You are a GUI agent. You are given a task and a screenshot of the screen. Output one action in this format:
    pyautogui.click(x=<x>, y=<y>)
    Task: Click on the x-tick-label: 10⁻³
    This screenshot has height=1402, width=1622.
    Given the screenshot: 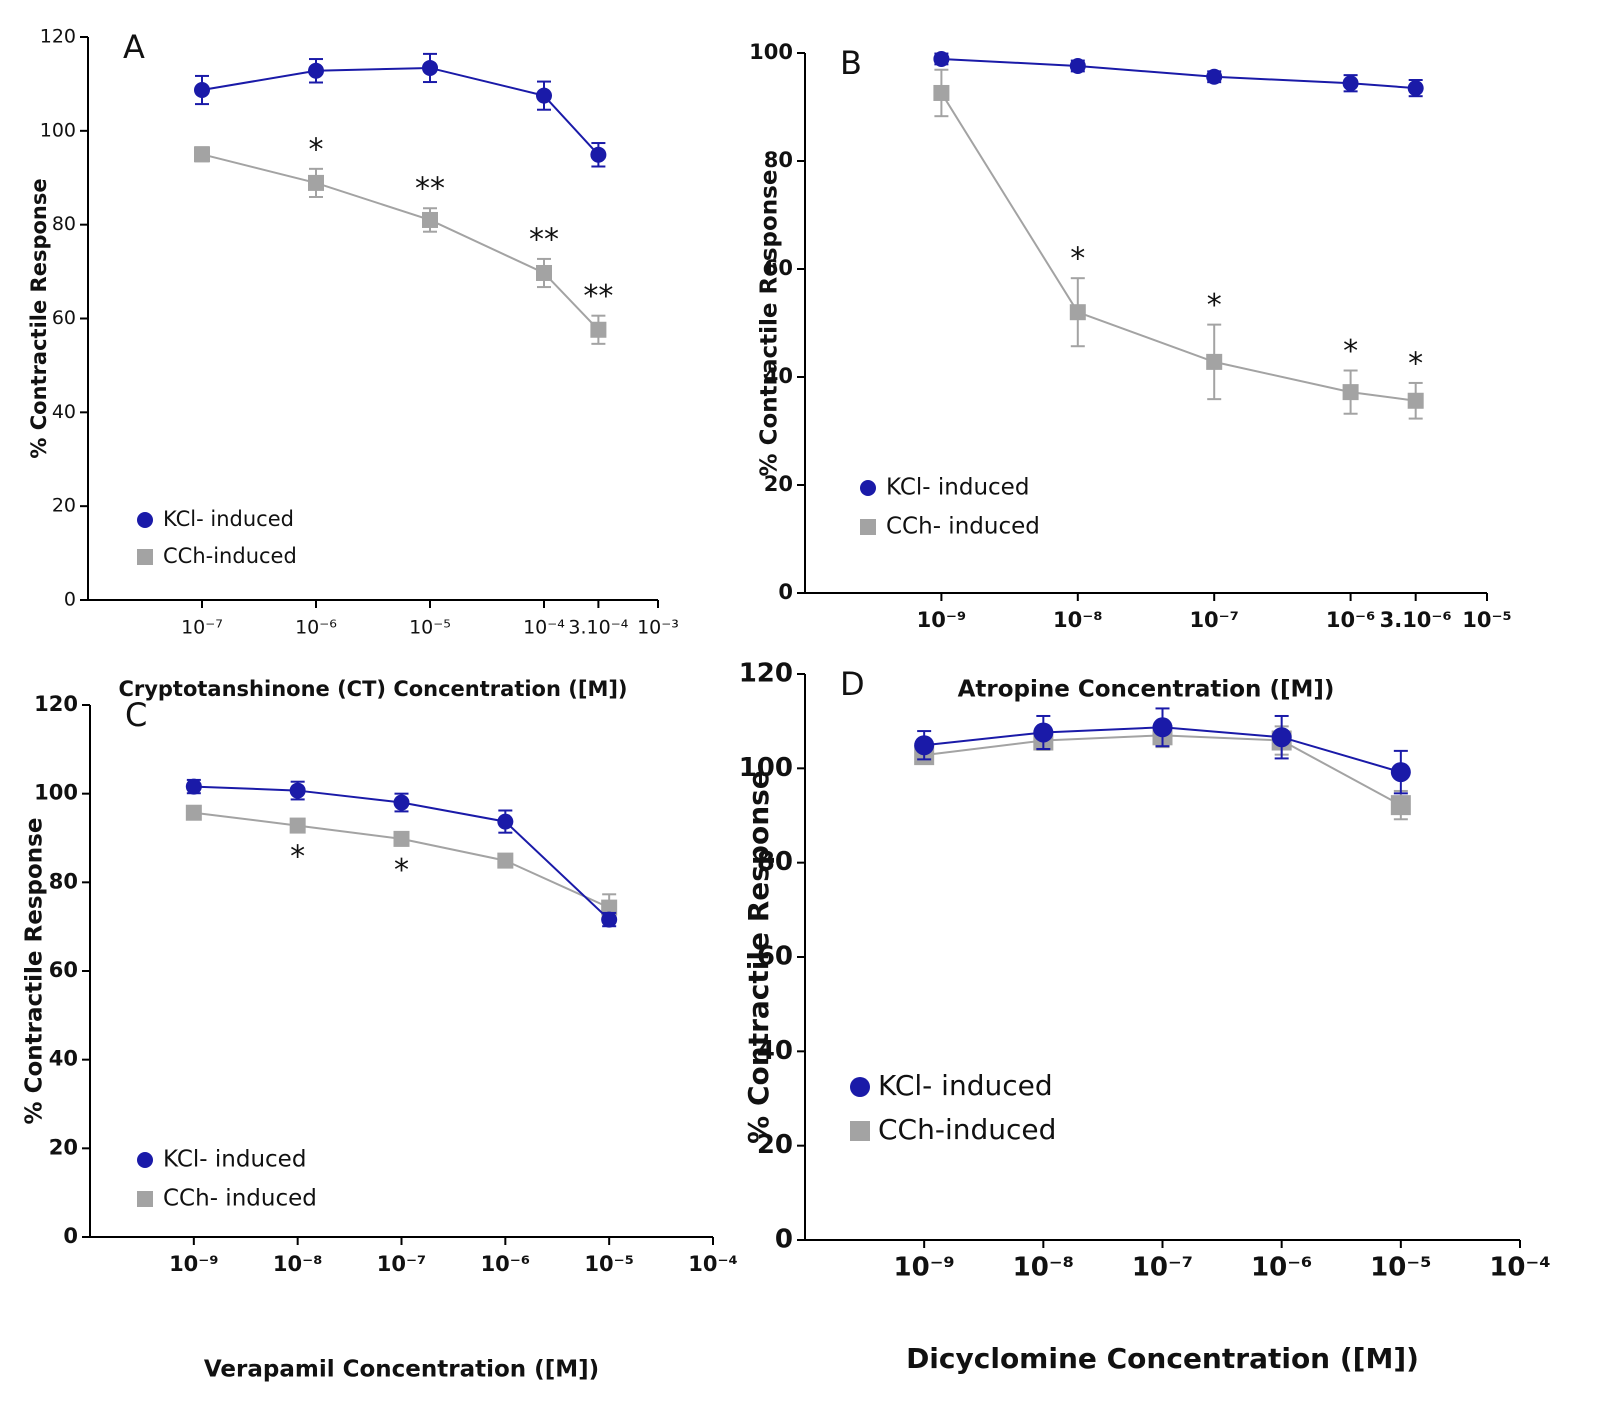 What is the action you would take?
    pyautogui.click(x=658, y=628)
    